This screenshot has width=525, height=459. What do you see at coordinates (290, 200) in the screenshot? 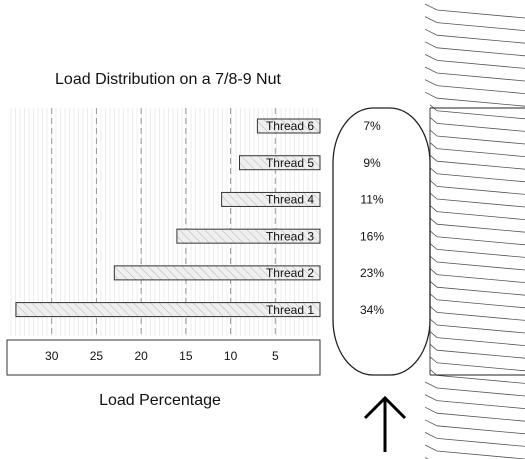
I see `bar-label: Thread 4` at bounding box center [290, 200].